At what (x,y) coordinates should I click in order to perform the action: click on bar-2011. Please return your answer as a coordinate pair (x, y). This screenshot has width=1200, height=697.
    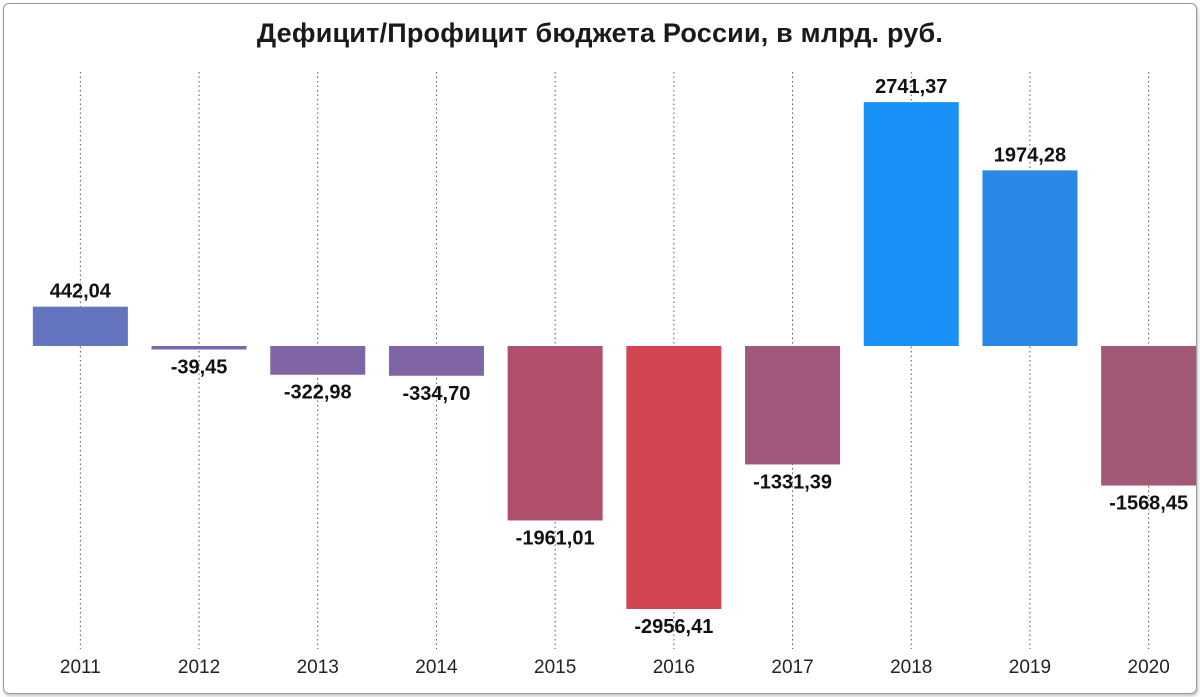
    Looking at the image, I should click on (80, 326).